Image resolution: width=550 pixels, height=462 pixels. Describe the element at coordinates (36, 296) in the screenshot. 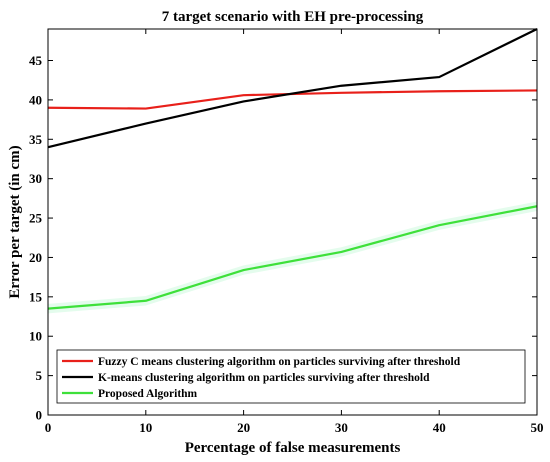

I see `y-tick-label: 15` at that location.